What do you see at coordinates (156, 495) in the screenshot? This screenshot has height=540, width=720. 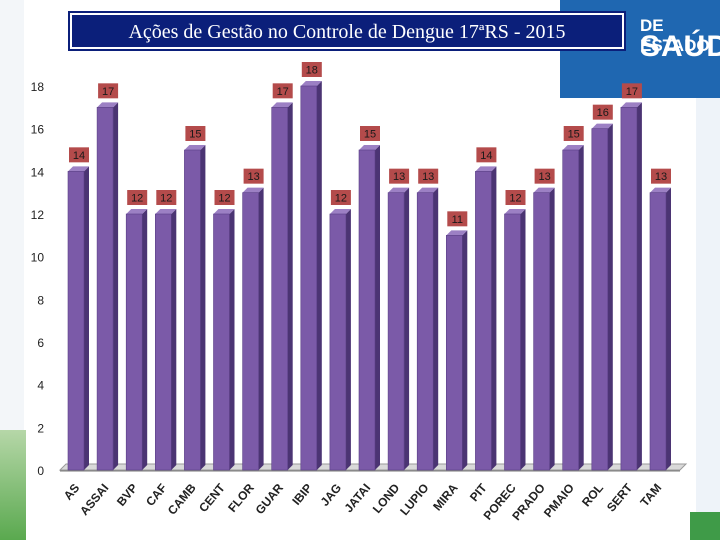 I see `x-tick-label: CAF` at bounding box center [156, 495].